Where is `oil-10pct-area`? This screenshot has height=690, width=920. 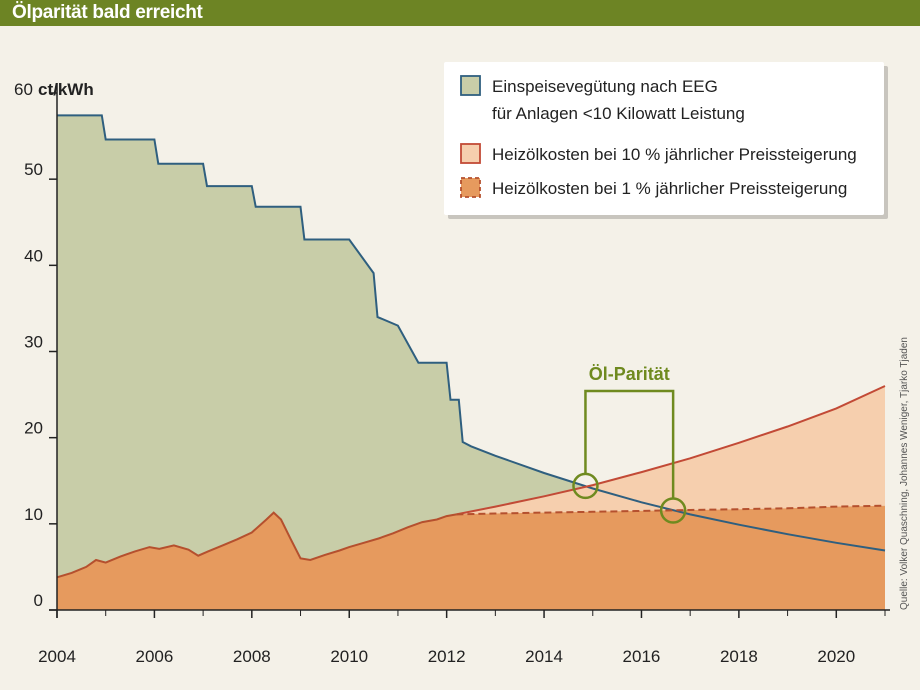
oil-10pct-area is located at coordinates (670, 450).